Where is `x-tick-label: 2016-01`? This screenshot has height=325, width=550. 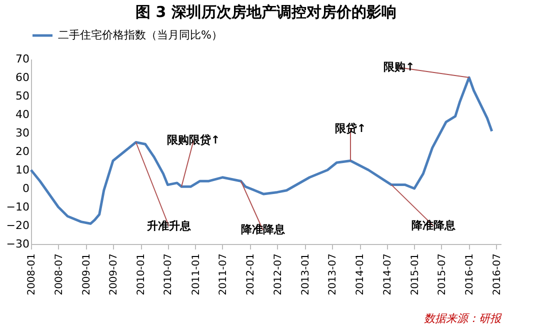
x-tick-label: 2016-01 is located at coordinates (470, 275).